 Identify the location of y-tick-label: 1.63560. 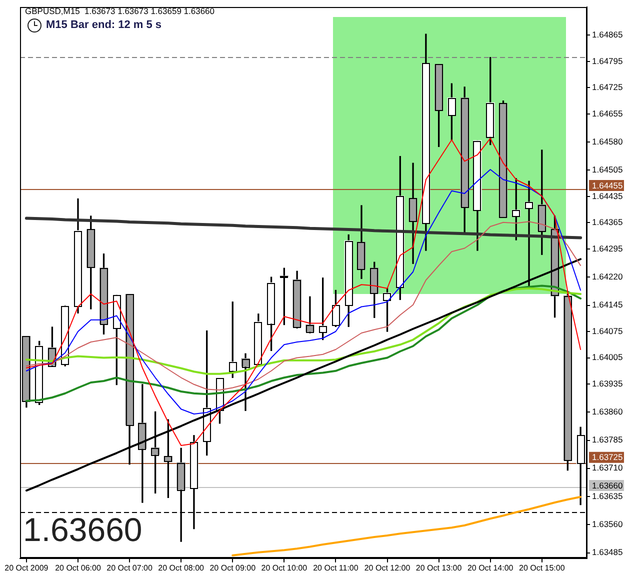
(607, 523).